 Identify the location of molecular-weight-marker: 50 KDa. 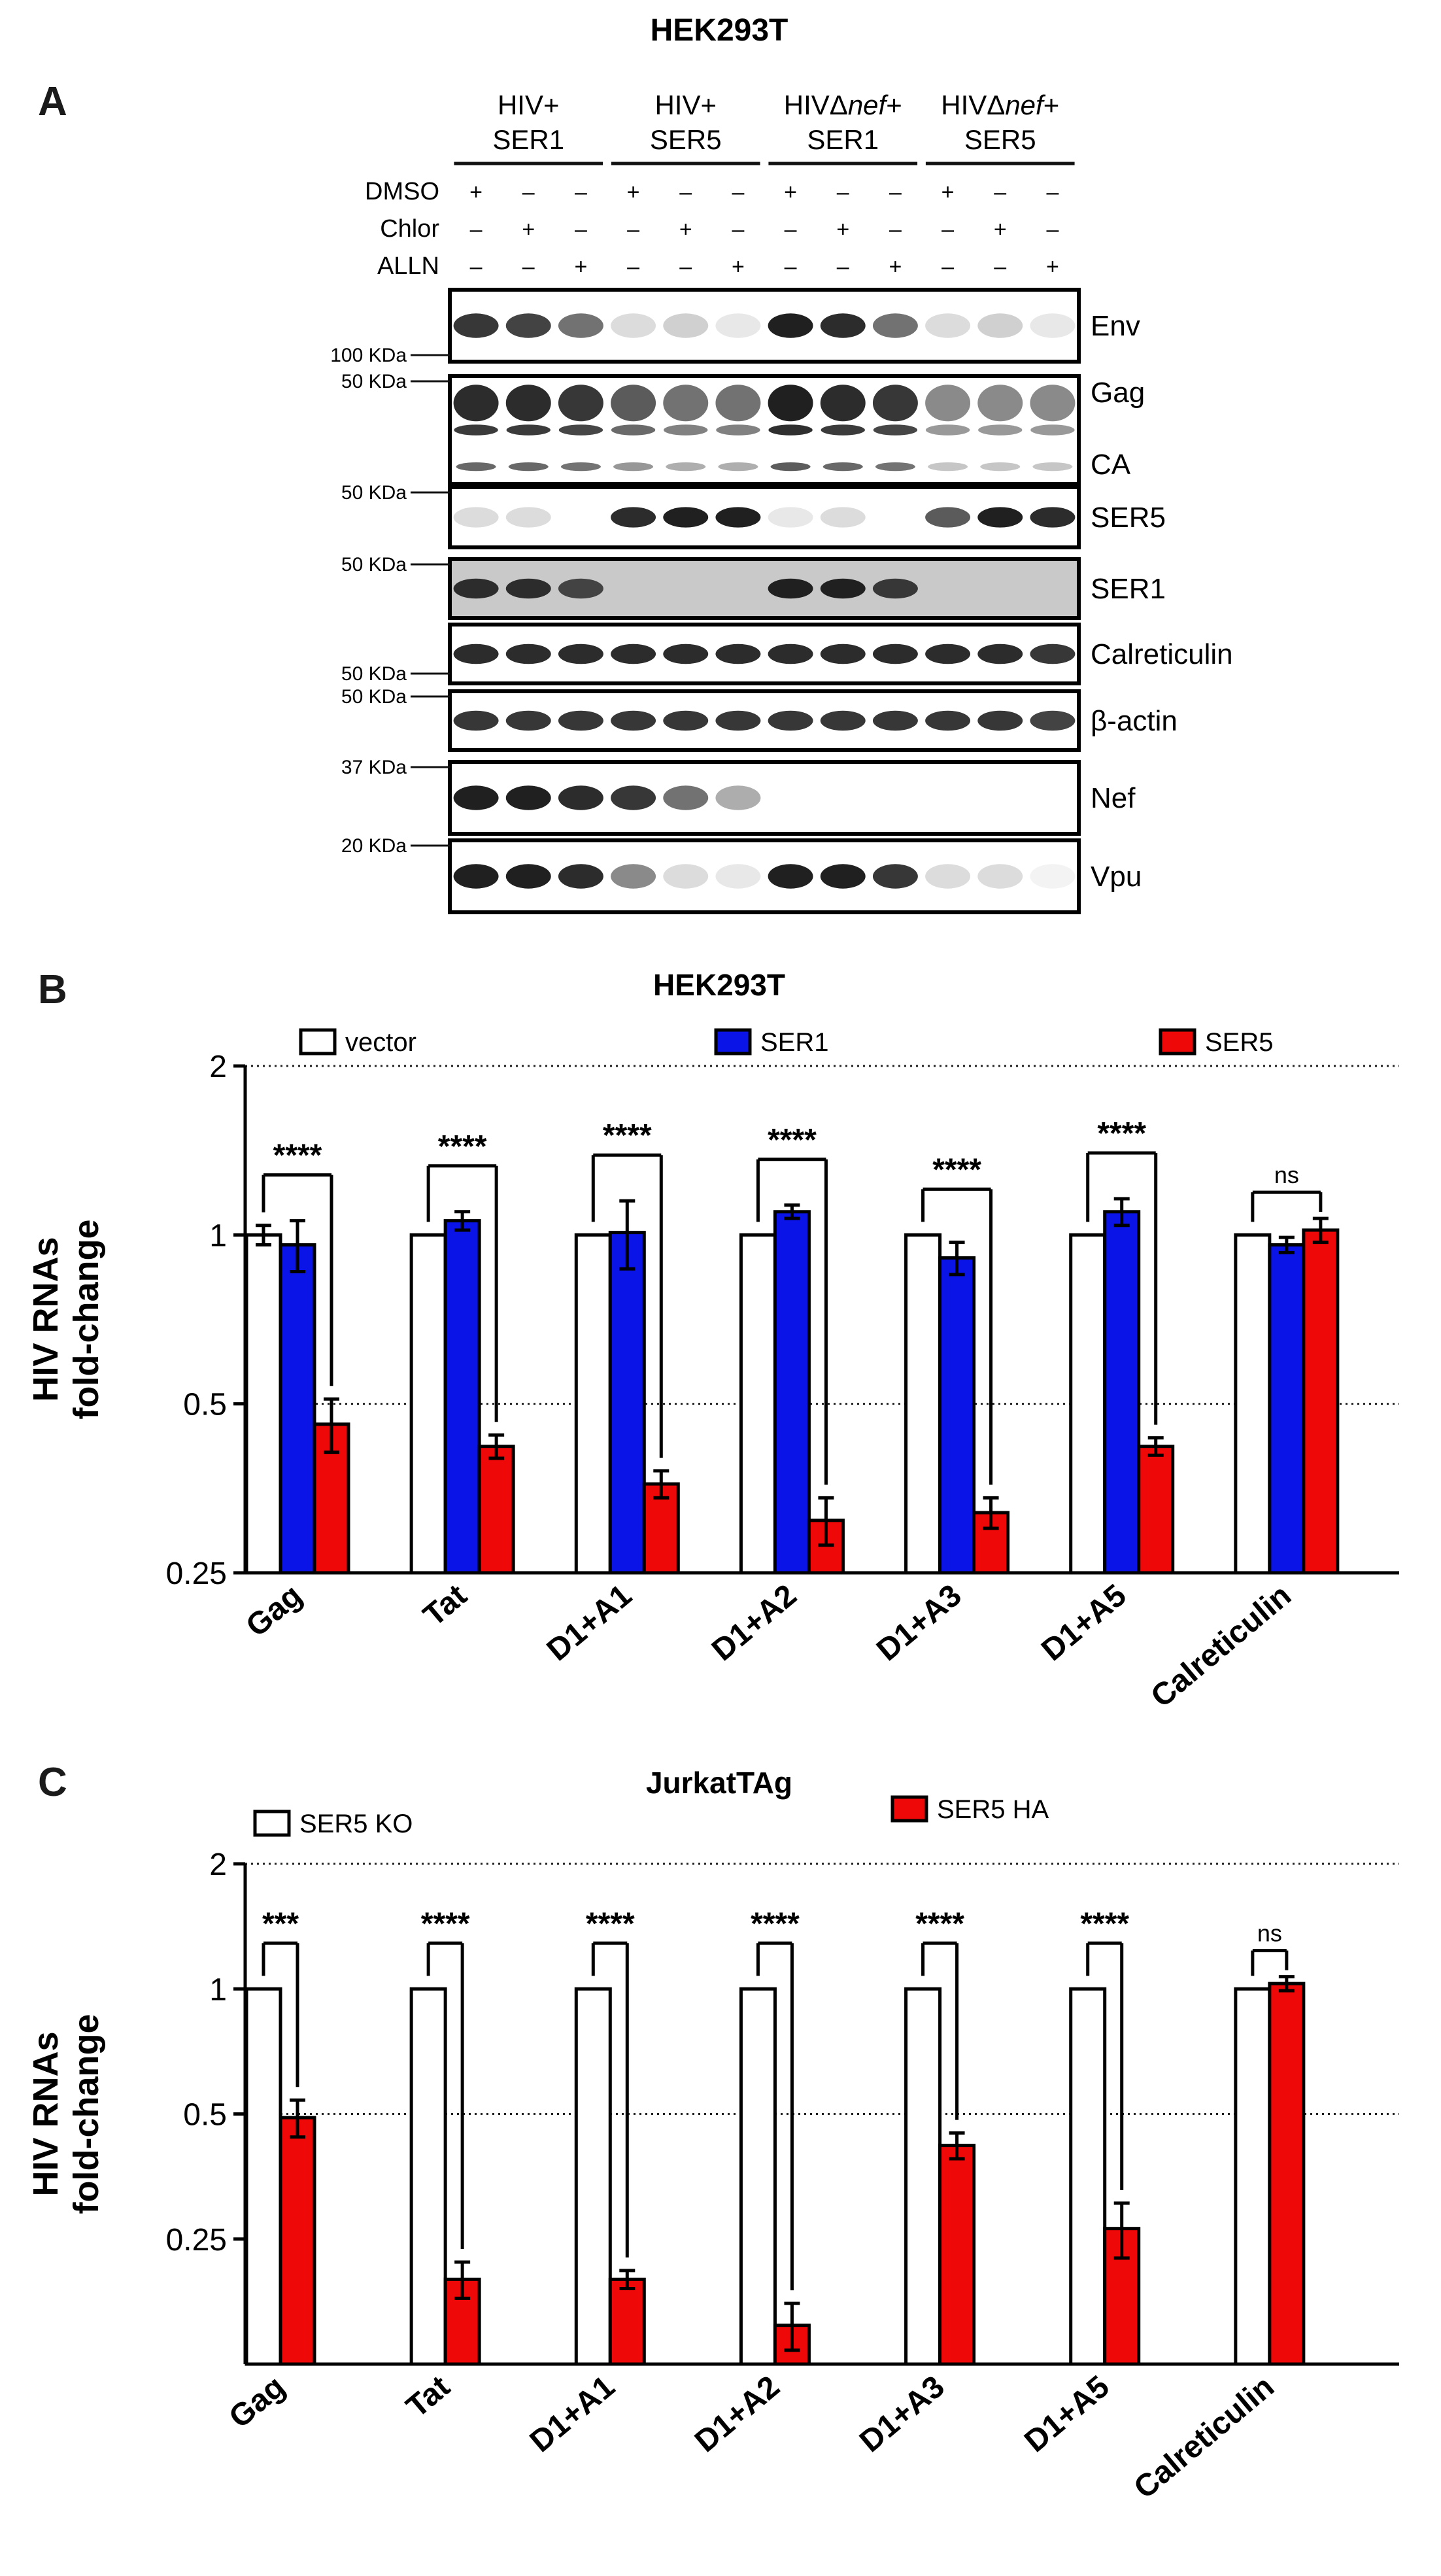
(374, 382).